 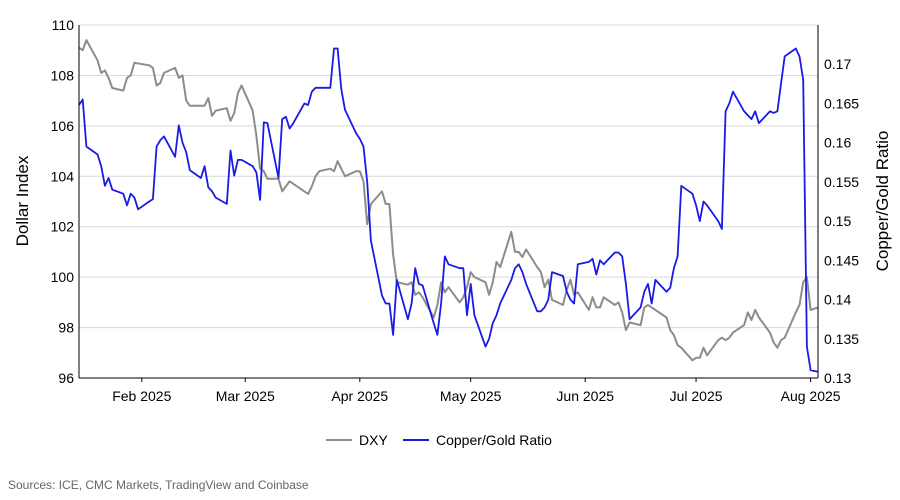 What do you see at coordinates (696, 396) in the screenshot?
I see `x-tick-label: Jul 2025` at bounding box center [696, 396].